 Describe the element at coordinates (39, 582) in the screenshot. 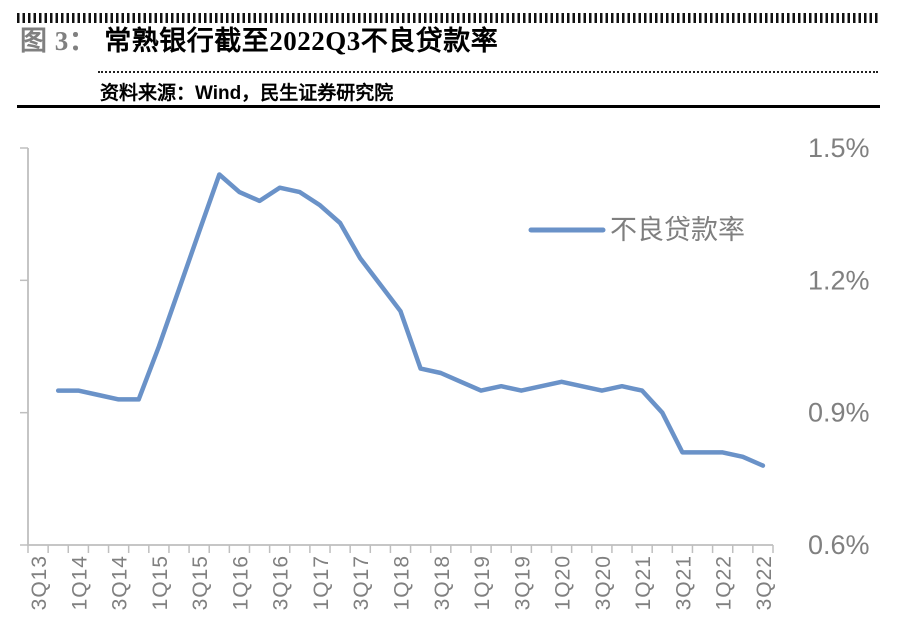

I see `x-axis-label: 3Q13` at that location.